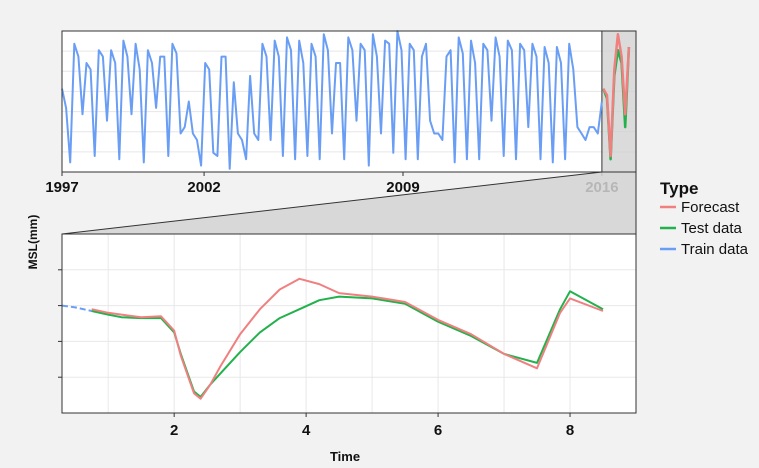 The width and height of the screenshot is (759, 468). Describe the element at coordinates (616, 95) in the screenshot. I see `overview-series-line-forecast` at that location.